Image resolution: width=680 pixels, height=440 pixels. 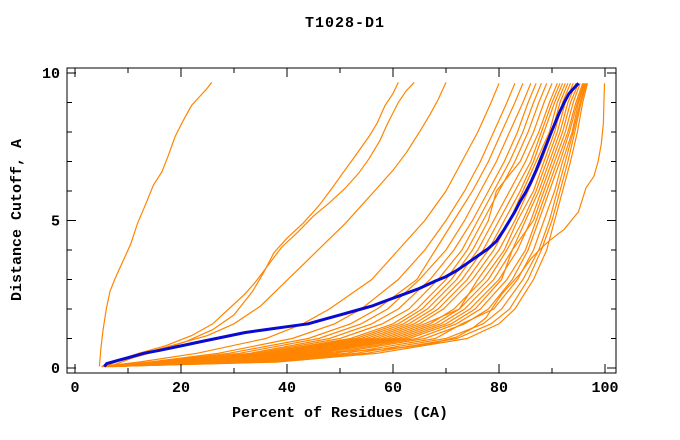 What do you see at coordinates (74, 388) in the screenshot?
I see `x-tick-label: 0` at bounding box center [74, 388].